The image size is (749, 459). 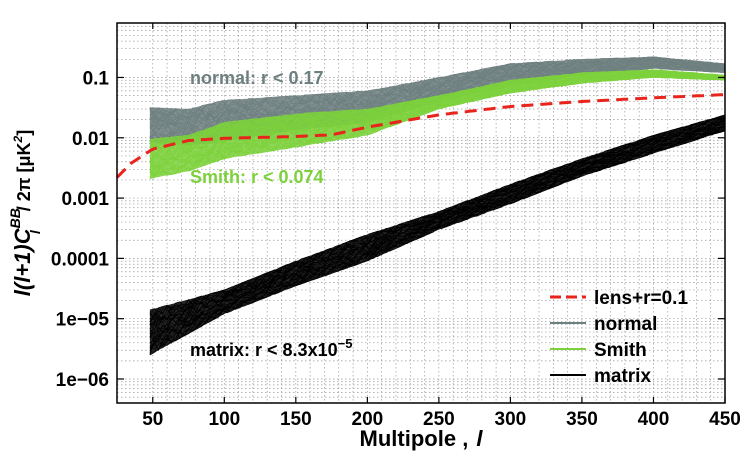 What do you see at coordinates (414, 438) in the screenshot?
I see `x-axis-title-text: Multipole ,` at bounding box center [414, 438].